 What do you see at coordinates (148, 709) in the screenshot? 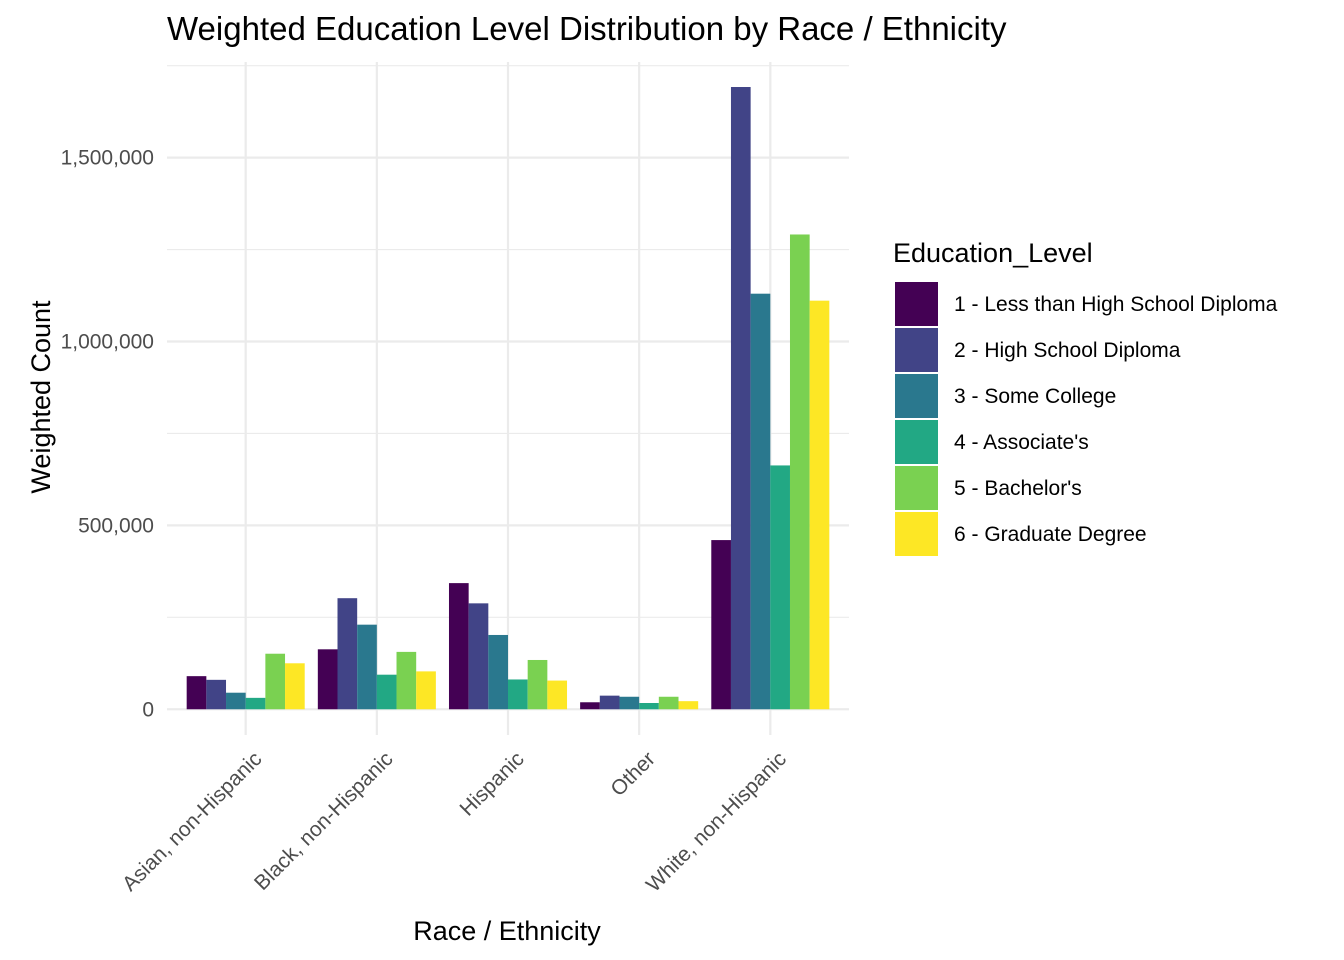
I see `y-tick-label: 0` at bounding box center [148, 709].